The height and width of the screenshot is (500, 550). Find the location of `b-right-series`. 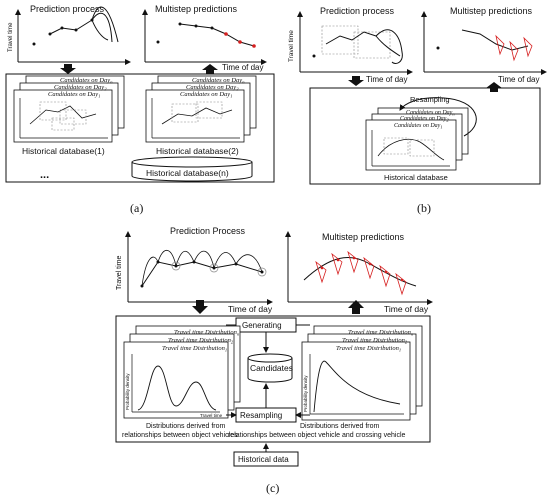

b-right-series is located at coordinates (495, 40).